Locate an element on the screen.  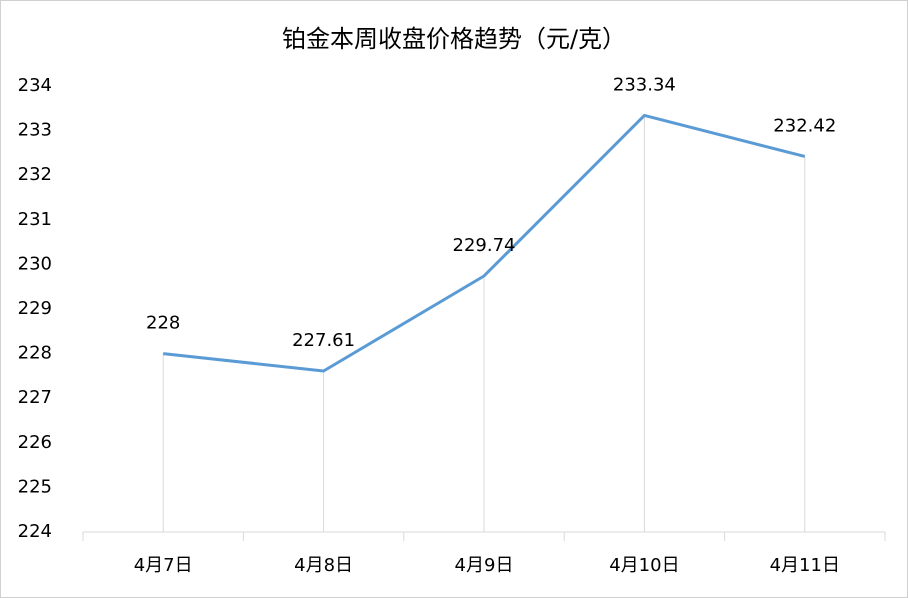
y-tick-label: 226 is located at coordinates (35, 442).